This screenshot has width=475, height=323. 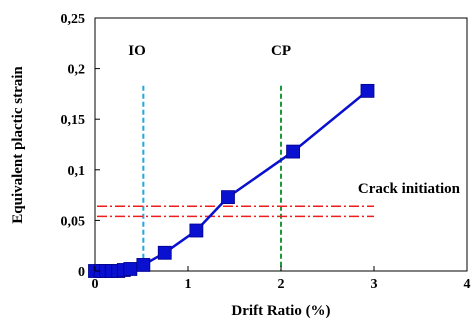 I want to click on x-tick-label: 0, so click(x=95, y=284).